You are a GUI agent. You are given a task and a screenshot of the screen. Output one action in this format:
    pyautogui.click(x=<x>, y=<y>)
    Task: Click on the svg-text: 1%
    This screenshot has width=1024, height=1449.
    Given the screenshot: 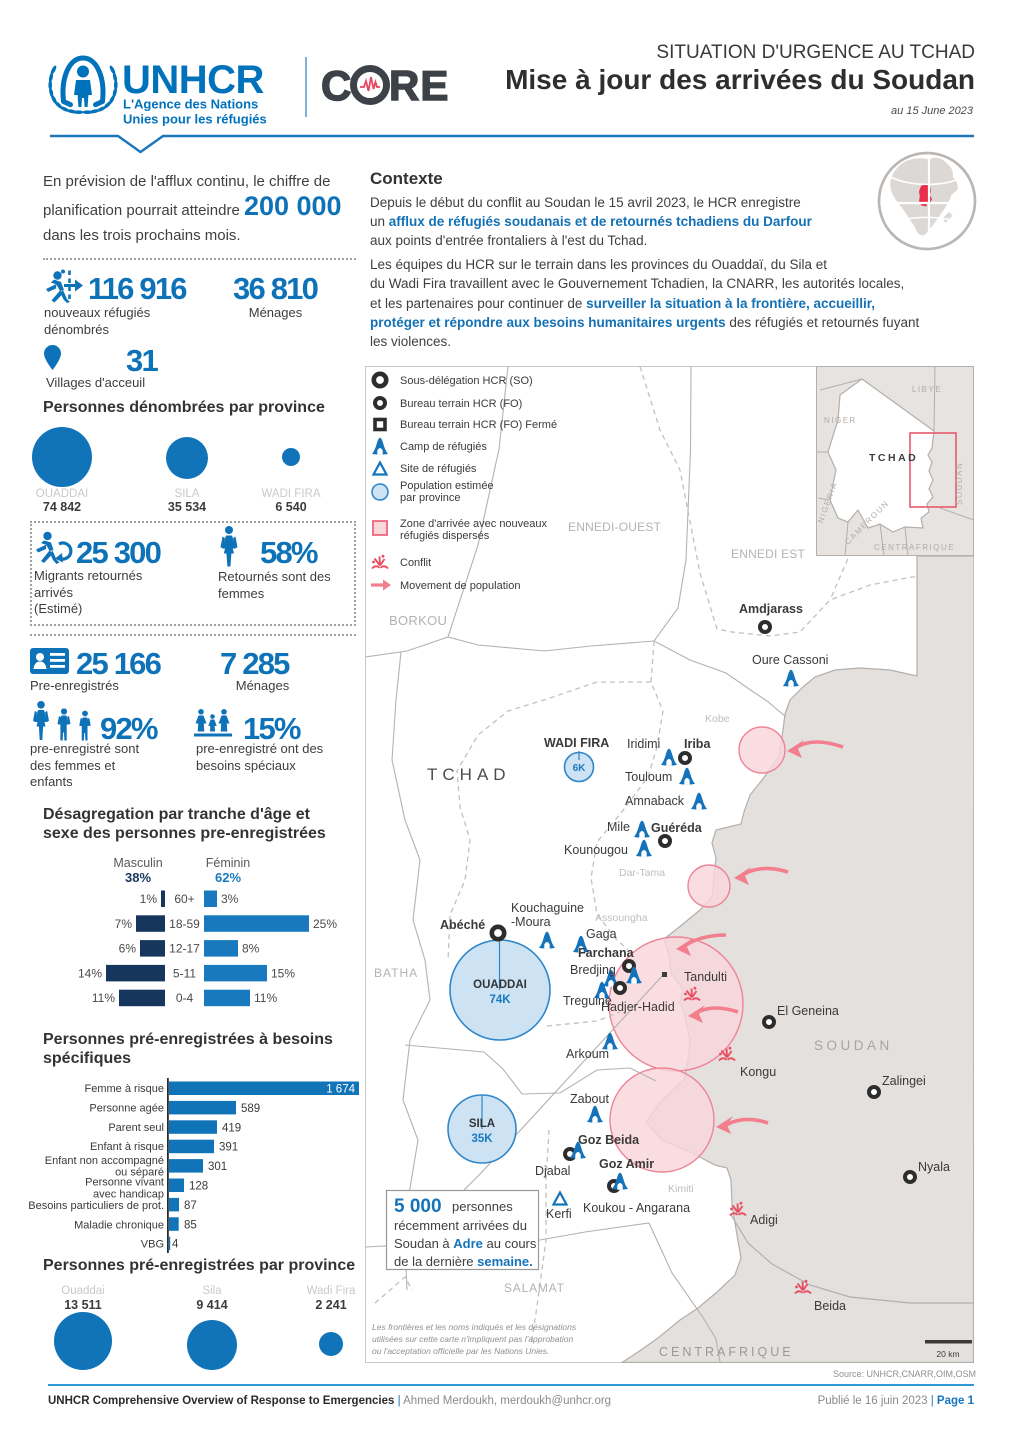 What is the action you would take?
    pyautogui.click(x=149, y=899)
    